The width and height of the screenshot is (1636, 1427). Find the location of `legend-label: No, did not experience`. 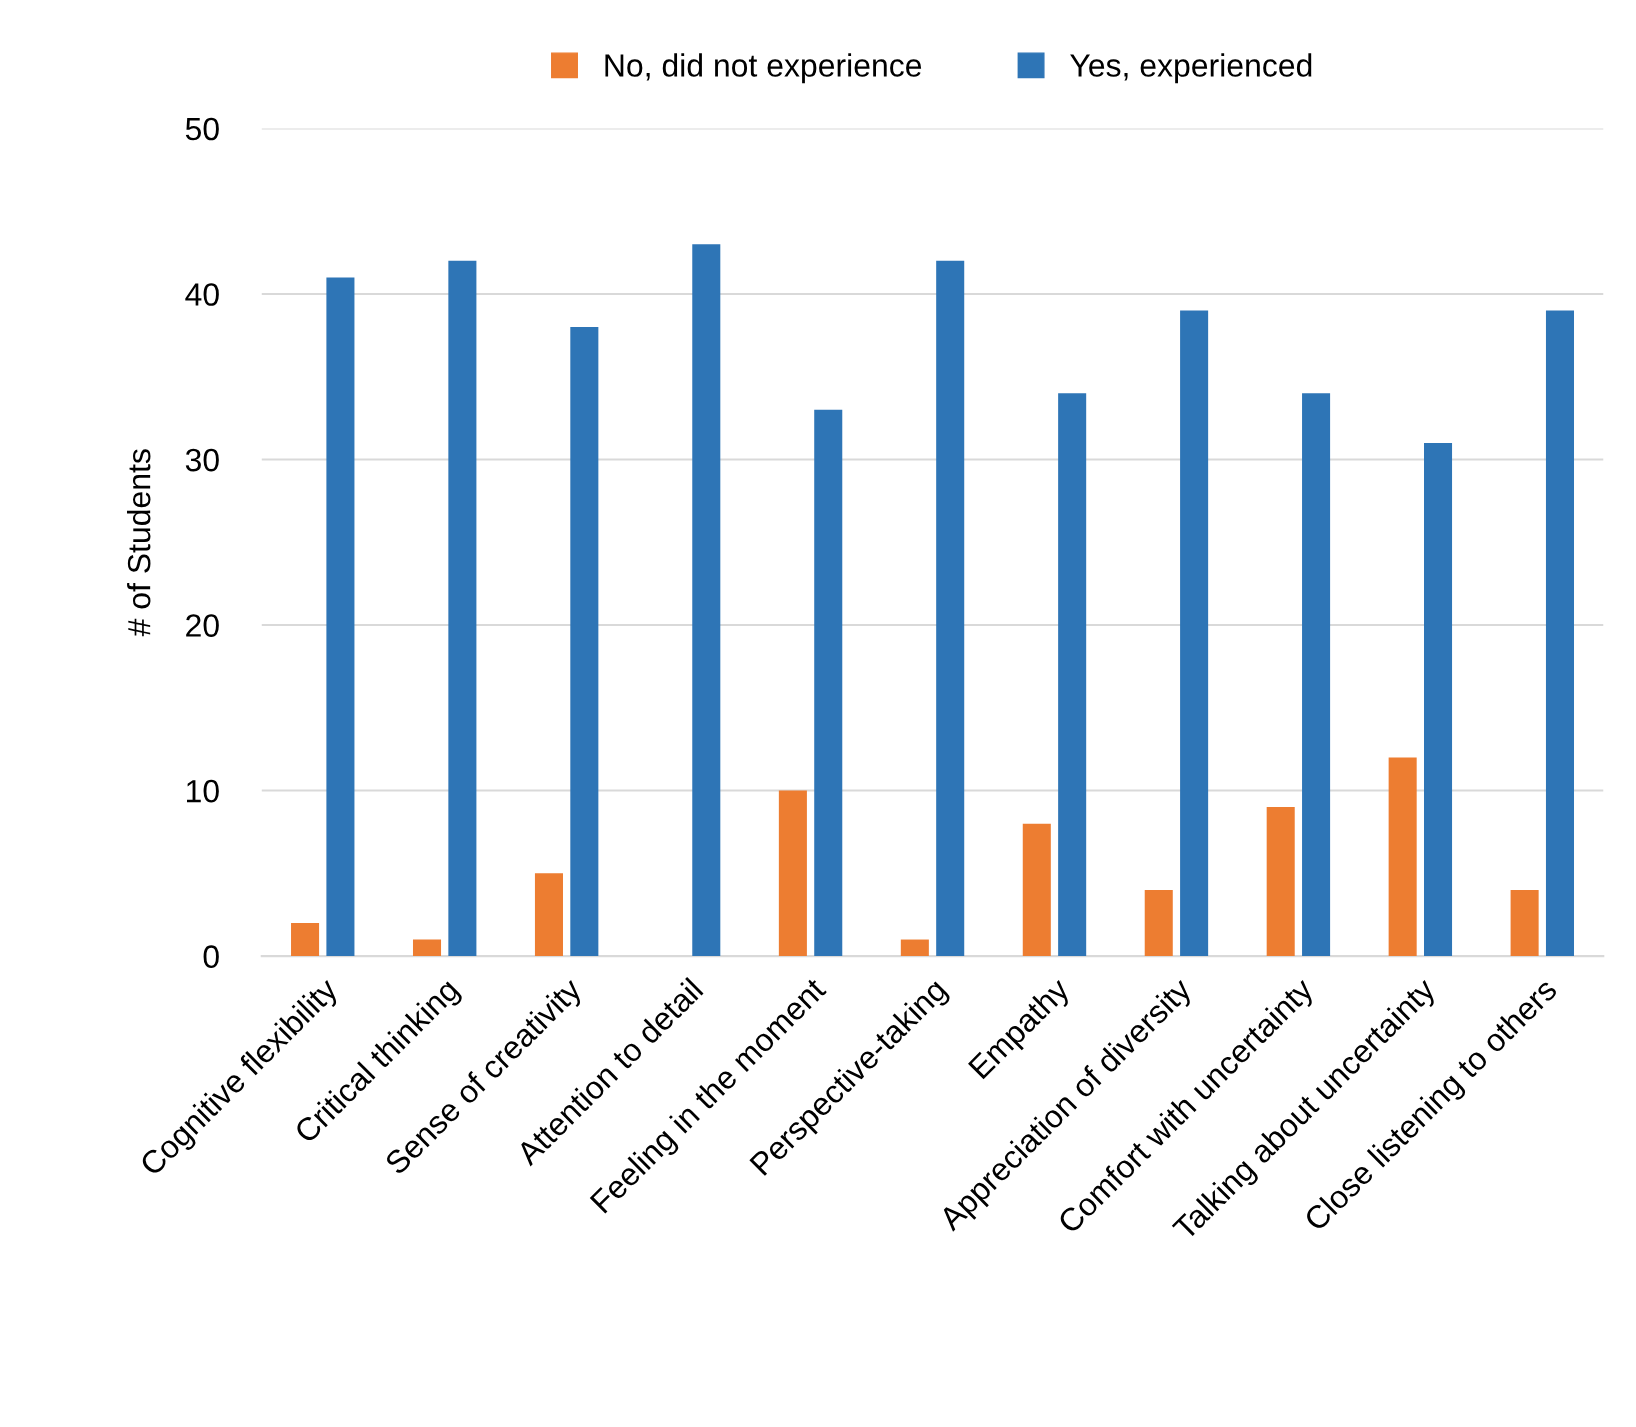

legend-label: No, did not experience is located at coordinates (763, 68).